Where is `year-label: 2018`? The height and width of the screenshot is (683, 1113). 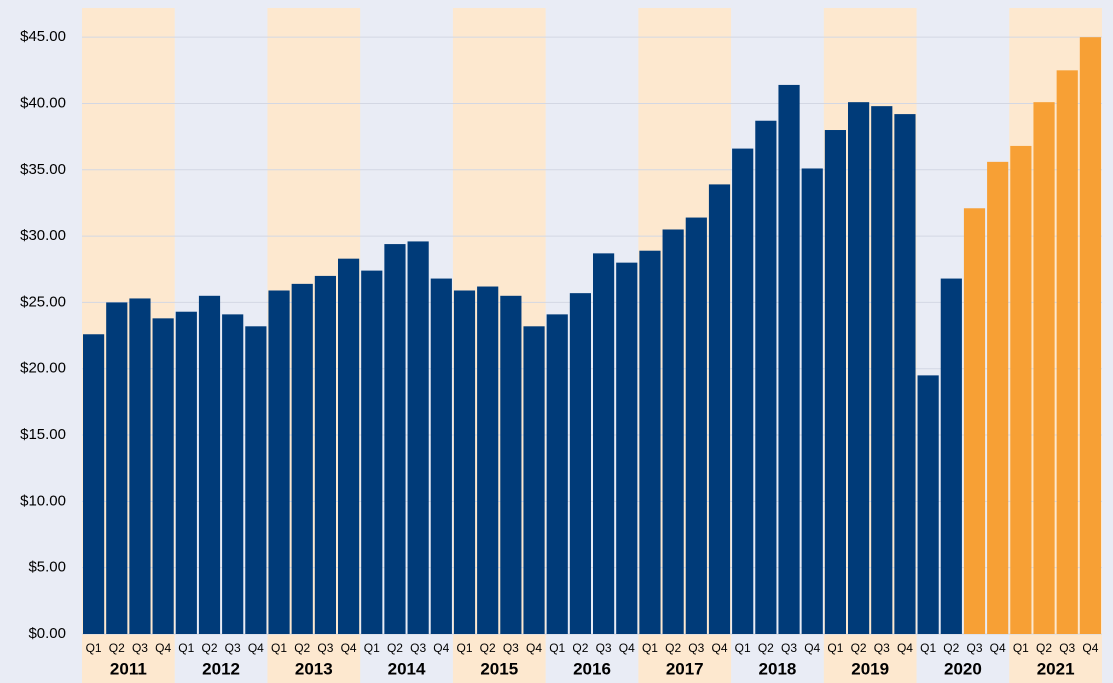 year-label: 2018 is located at coordinates (778, 668).